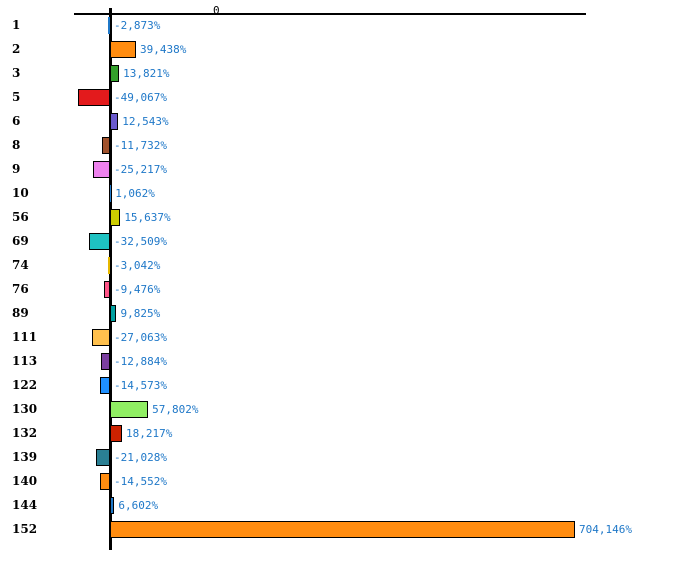  I want to click on bar-value-label: 704,146%, so click(605, 529).